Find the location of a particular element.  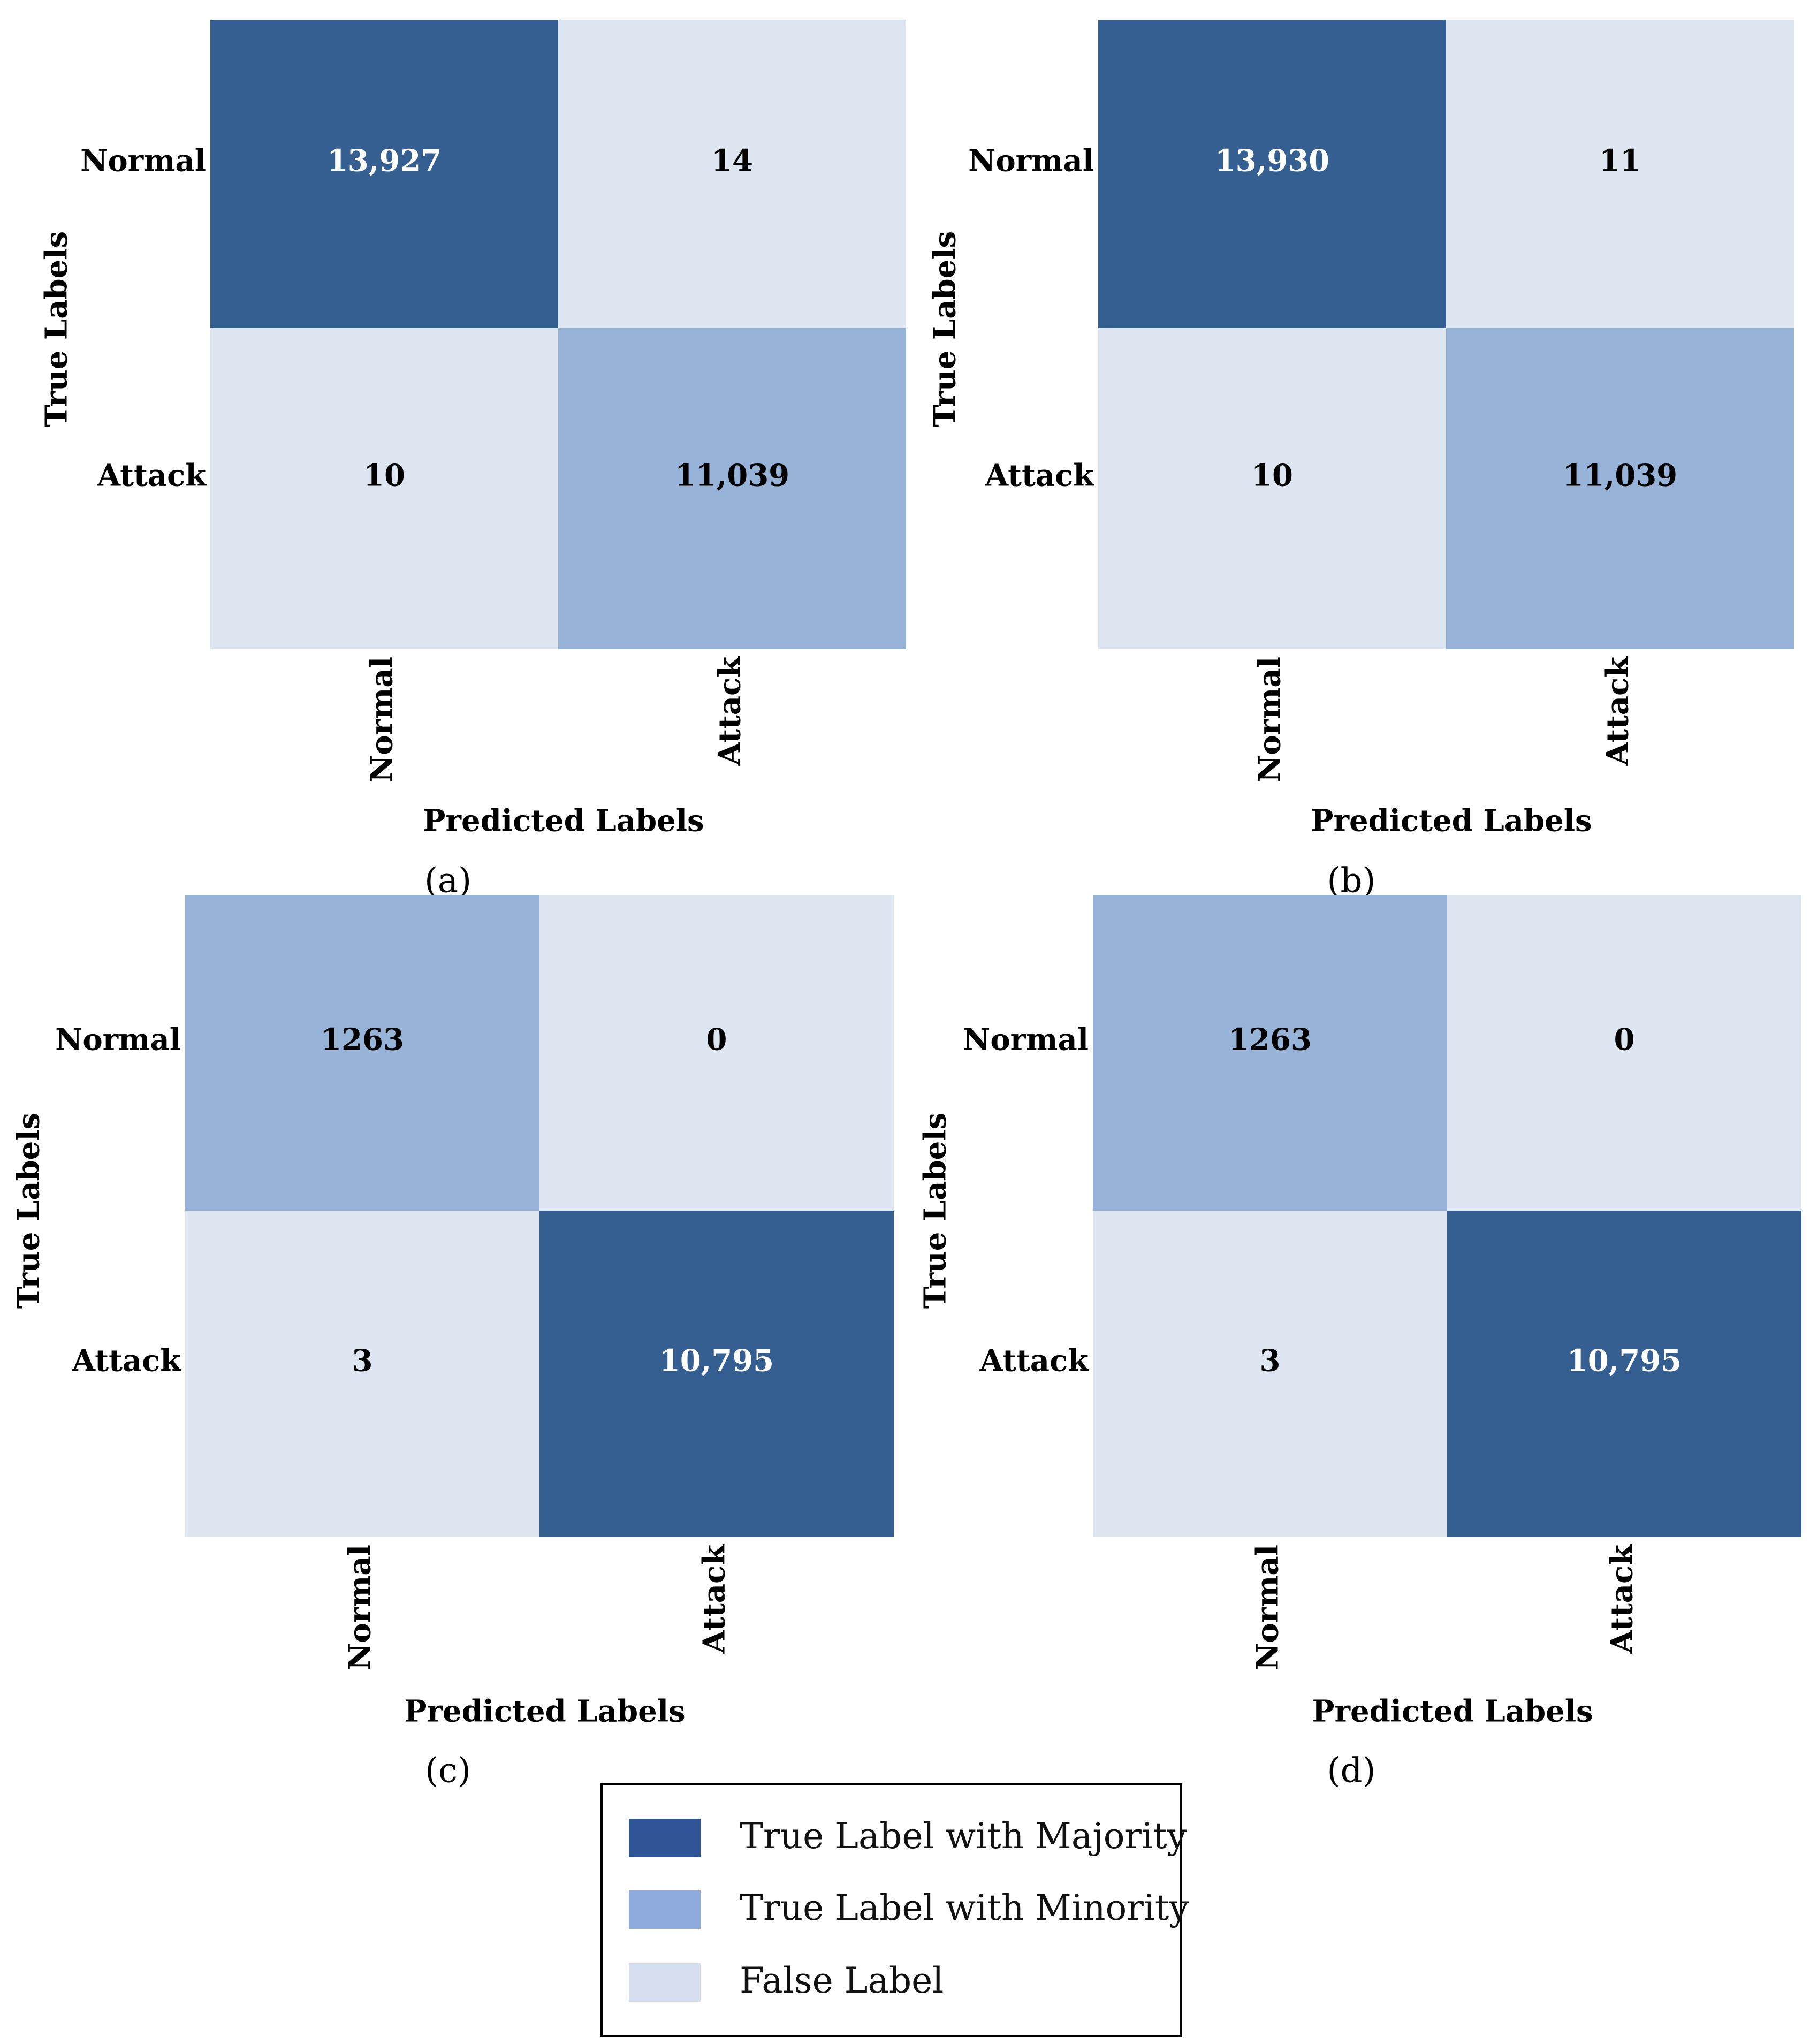

cell-value: 13,930 is located at coordinates (1272, 161).